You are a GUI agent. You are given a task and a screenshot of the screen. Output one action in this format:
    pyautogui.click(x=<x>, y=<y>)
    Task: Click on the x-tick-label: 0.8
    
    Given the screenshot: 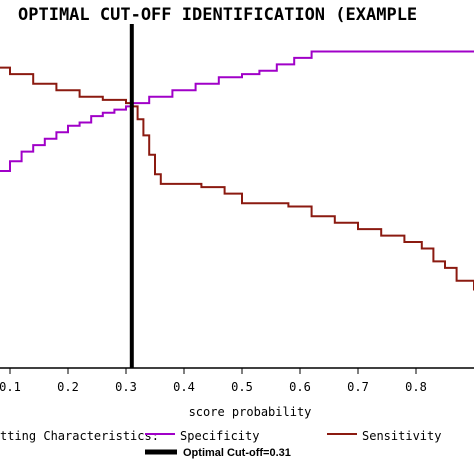 What is the action you would take?
    pyautogui.click(x=416, y=387)
    